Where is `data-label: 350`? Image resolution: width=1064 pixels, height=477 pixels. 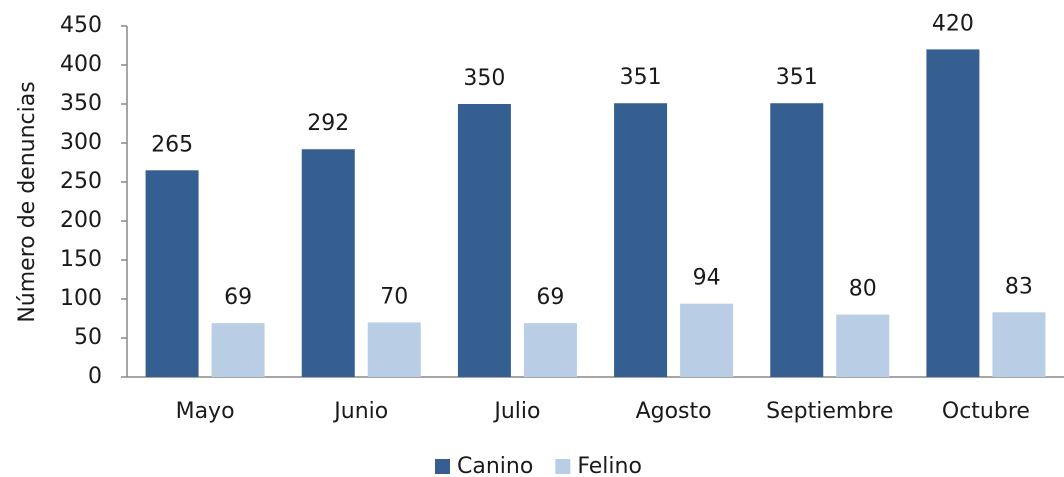
data-label: 350 is located at coordinates (484, 78).